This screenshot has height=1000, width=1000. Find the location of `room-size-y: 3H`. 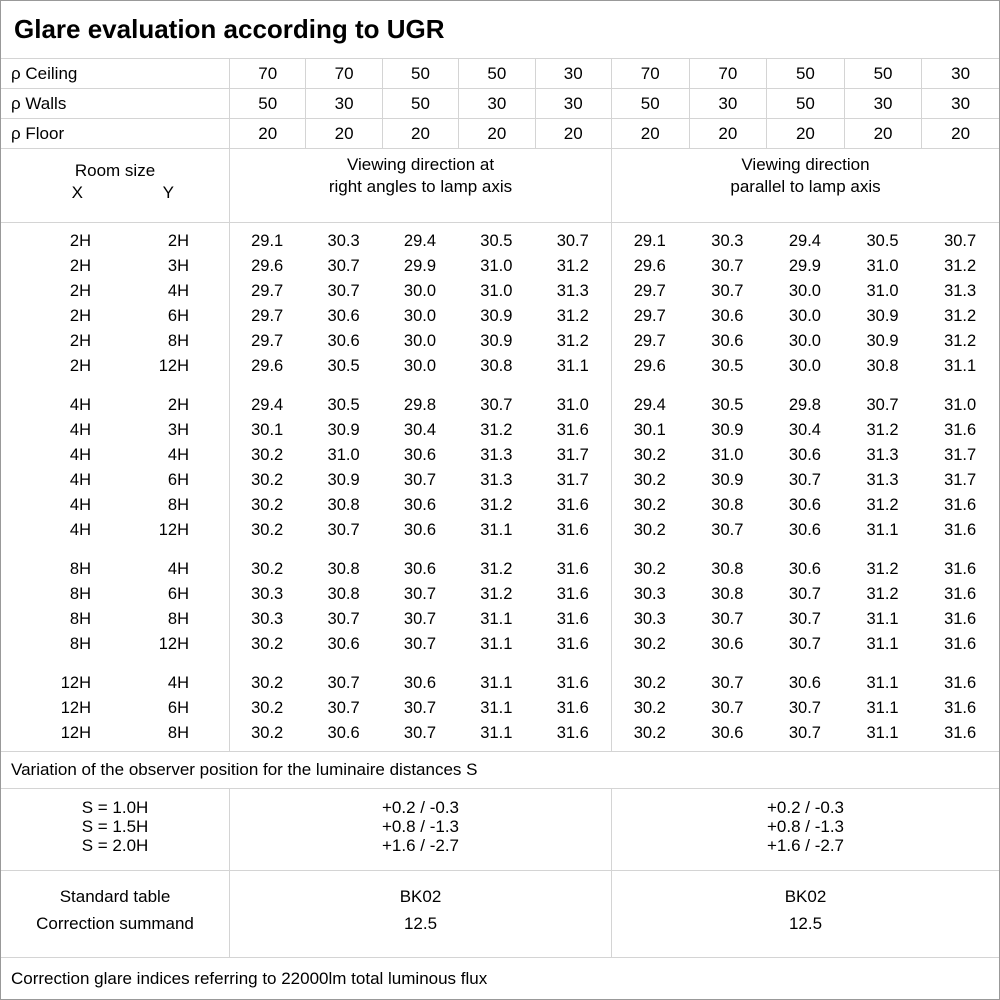

room-size-y: 3H is located at coordinates (178, 430).